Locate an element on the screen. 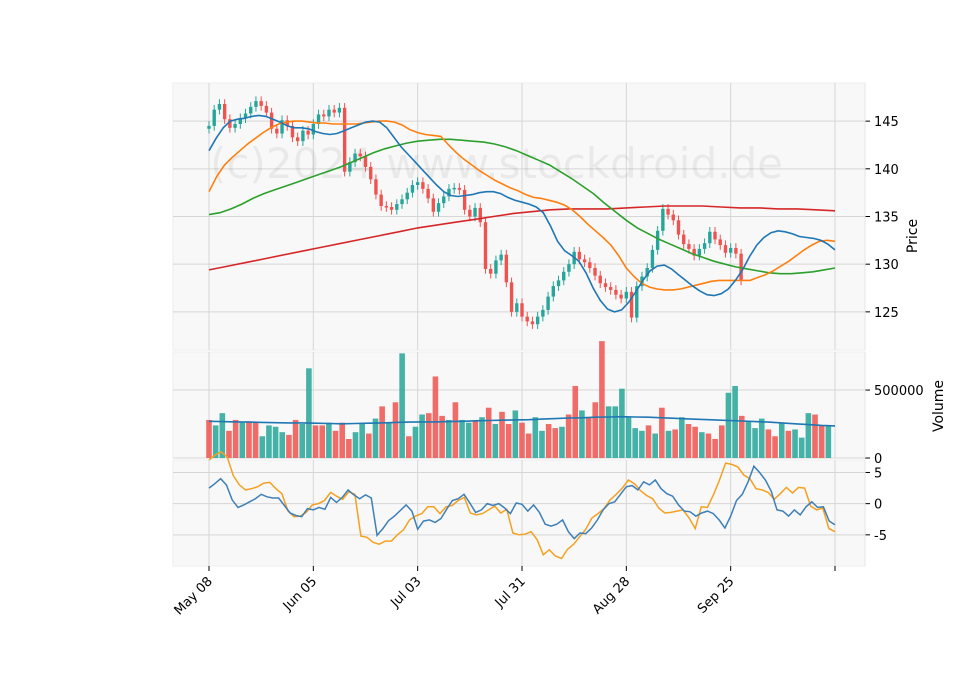 The width and height of the screenshot is (960, 690). price-tick-label: 135 is located at coordinates (886, 218).